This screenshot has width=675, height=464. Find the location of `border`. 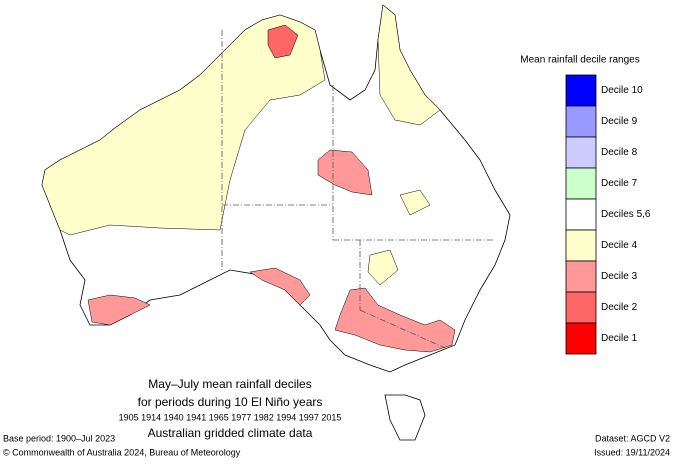

border is located at coordinates (402, 329).